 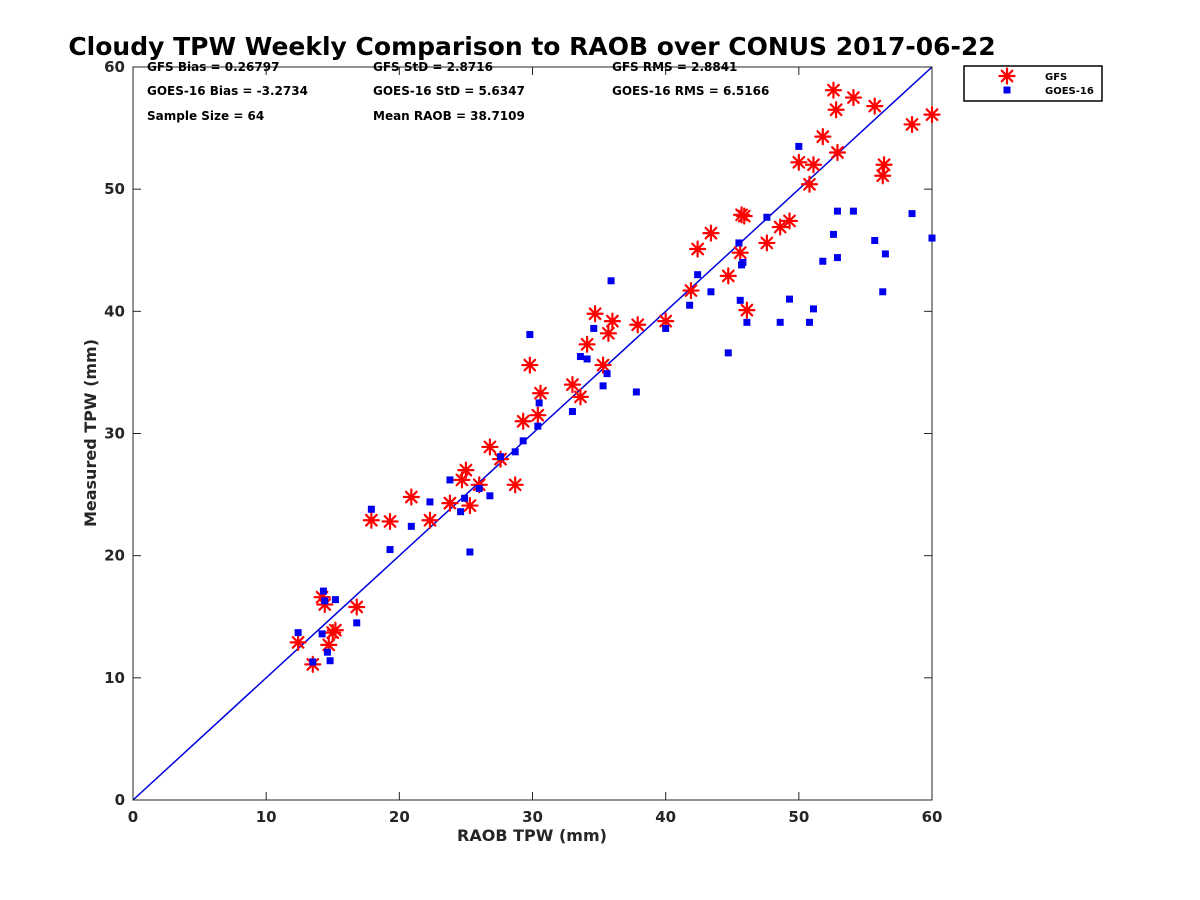 I want to click on x-tick-label: 50, so click(x=798, y=817).